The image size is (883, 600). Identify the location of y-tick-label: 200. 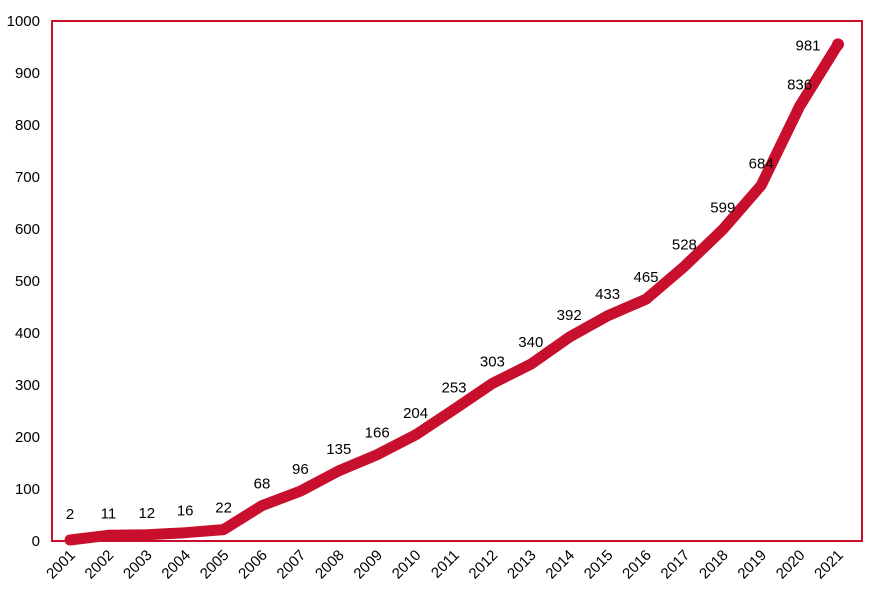
(27, 437).